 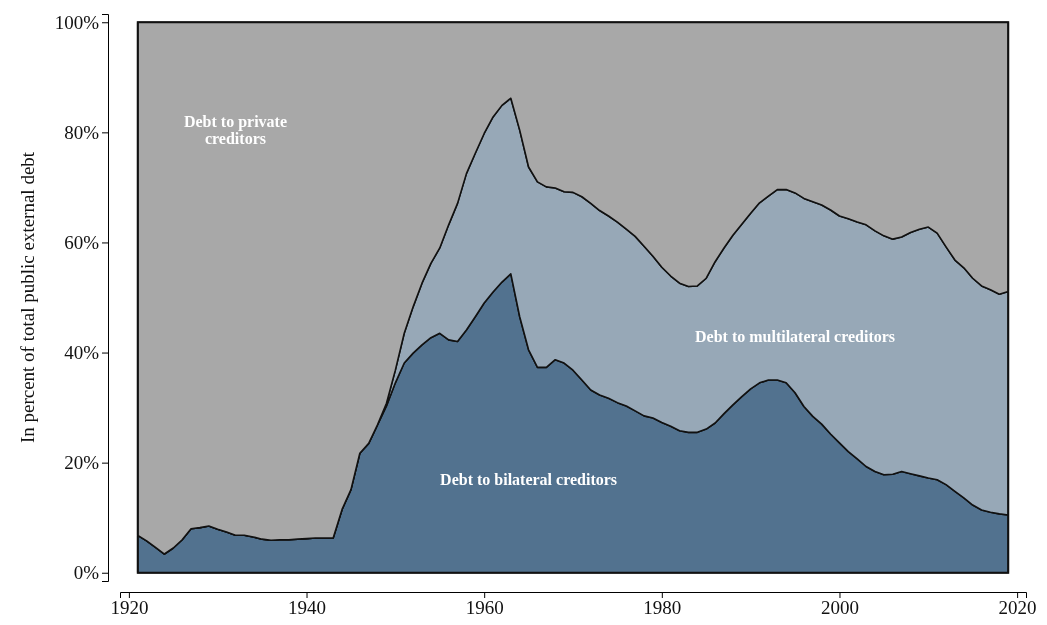 What do you see at coordinates (82, 132) in the screenshot?
I see `y-tick-label: 80%` at bounding box center [82, 132].